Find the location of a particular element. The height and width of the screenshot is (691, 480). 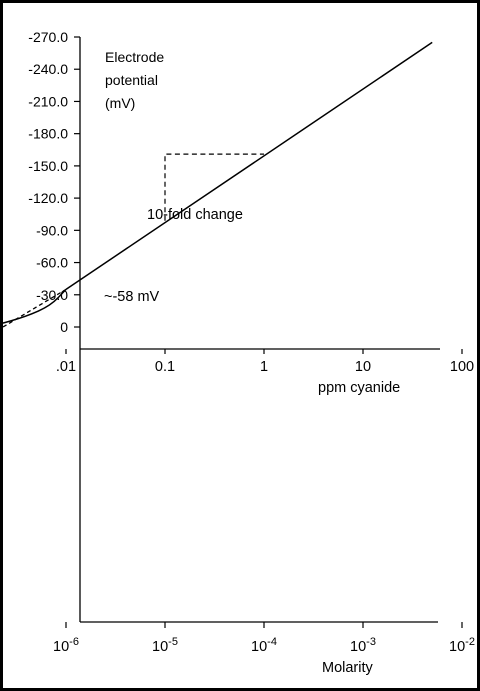

y-tick-label: -180.0 is located at coordinates (48, 134).